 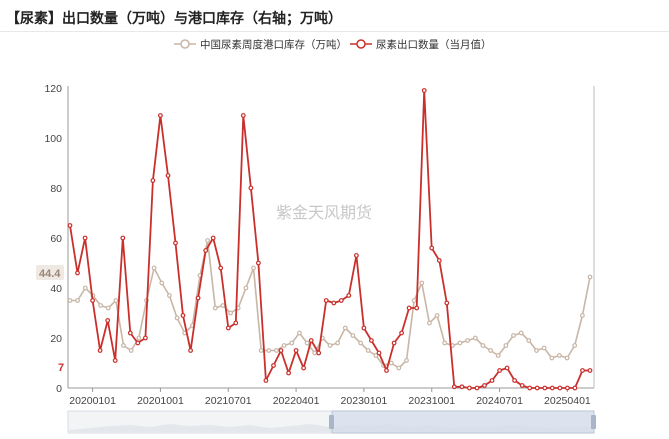 I want to click on data-zoom-slider, so click(x=331, y=422).